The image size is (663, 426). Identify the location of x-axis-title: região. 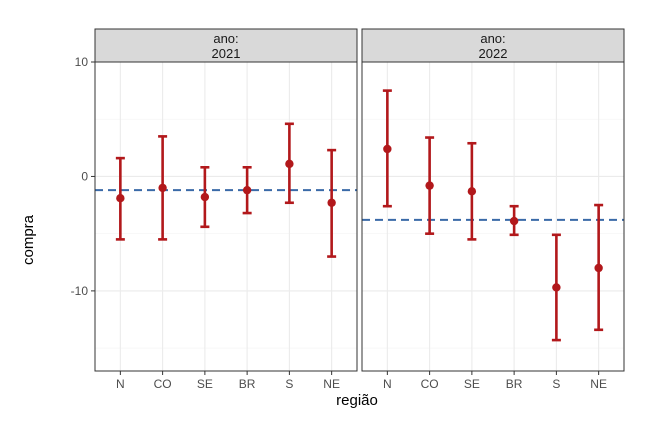
(357, 400).